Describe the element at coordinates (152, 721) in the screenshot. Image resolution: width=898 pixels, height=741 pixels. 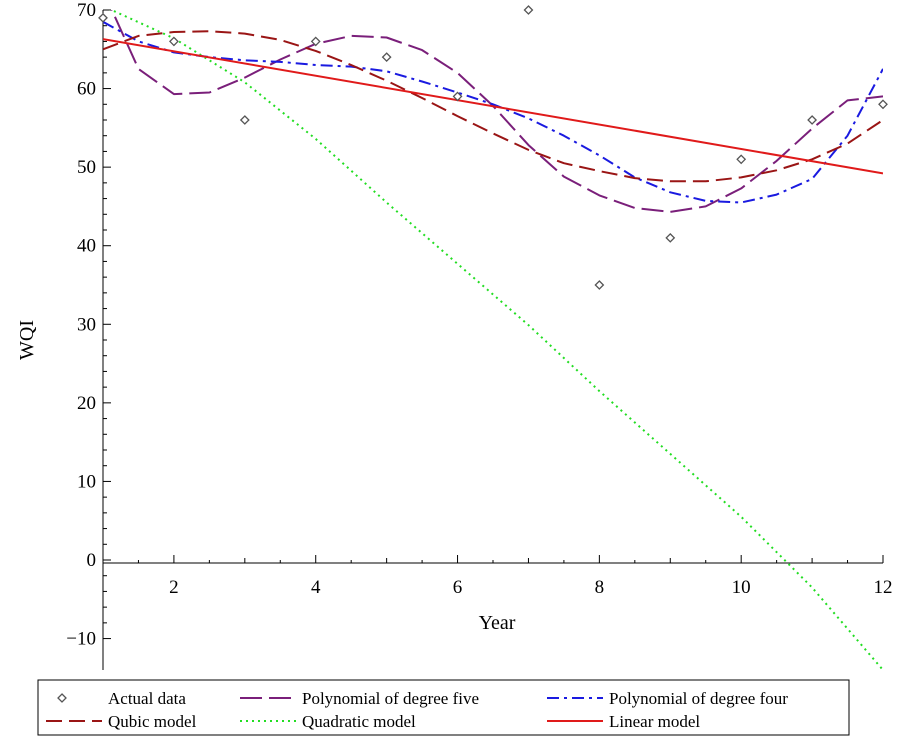
I see `legend-label: Qubic model` at that location.